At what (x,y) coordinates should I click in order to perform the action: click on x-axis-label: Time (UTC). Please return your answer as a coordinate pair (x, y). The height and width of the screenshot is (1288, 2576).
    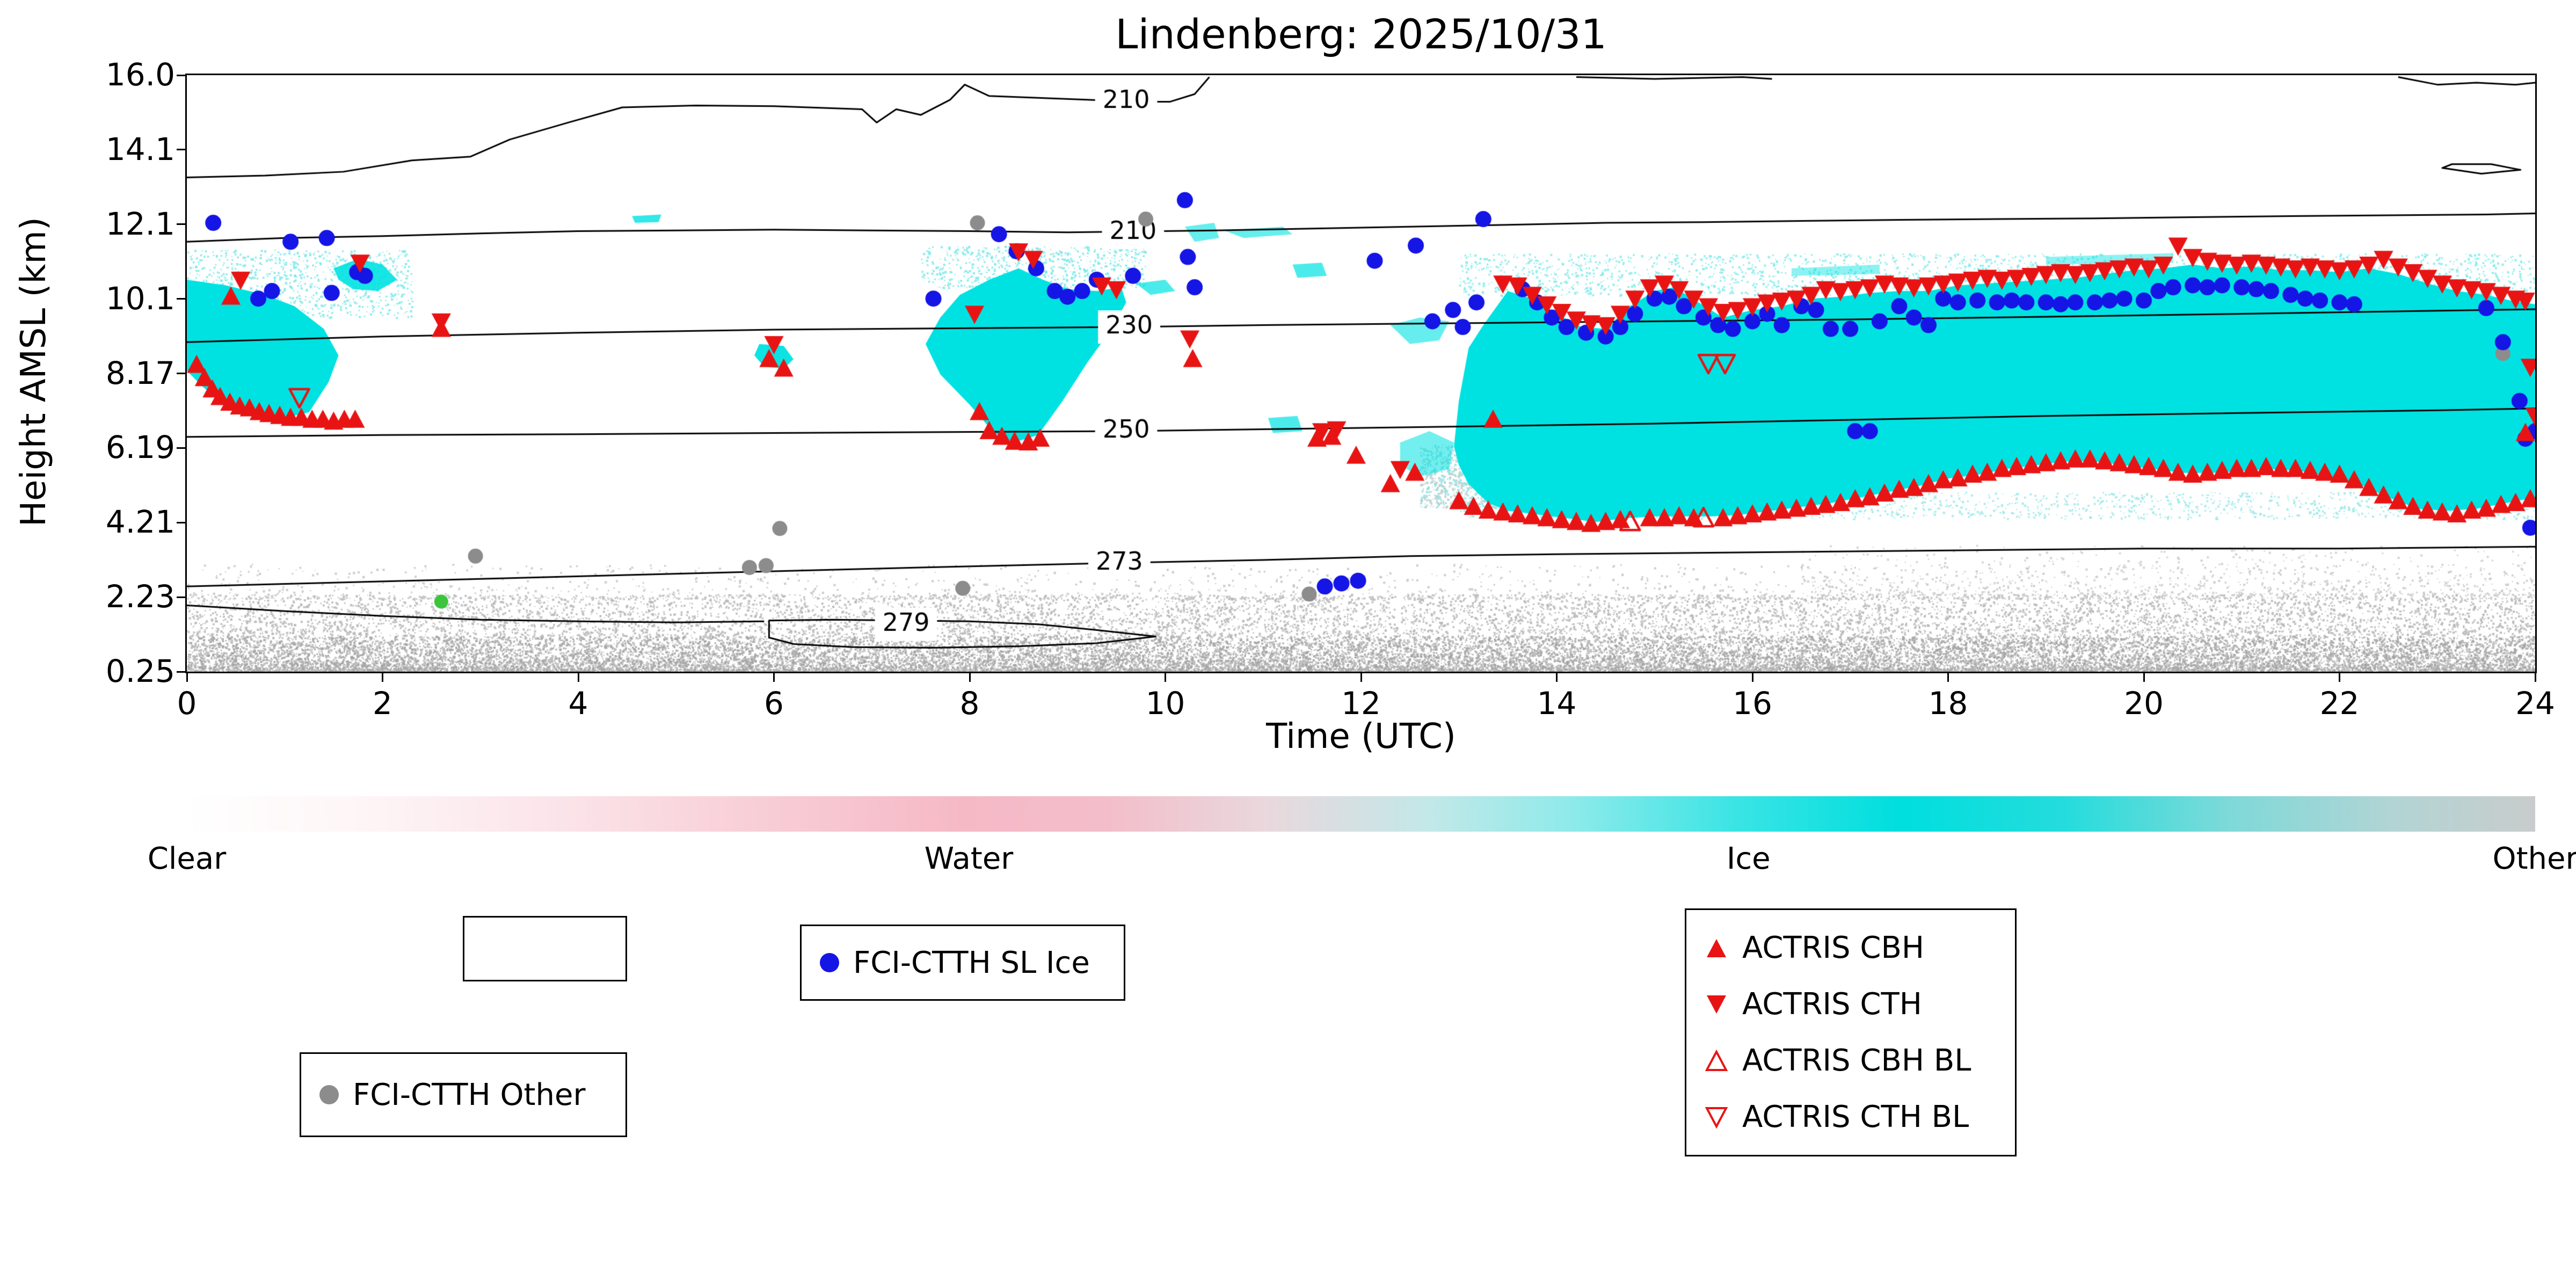
    Looking at the image, I should click on (1361, 736).